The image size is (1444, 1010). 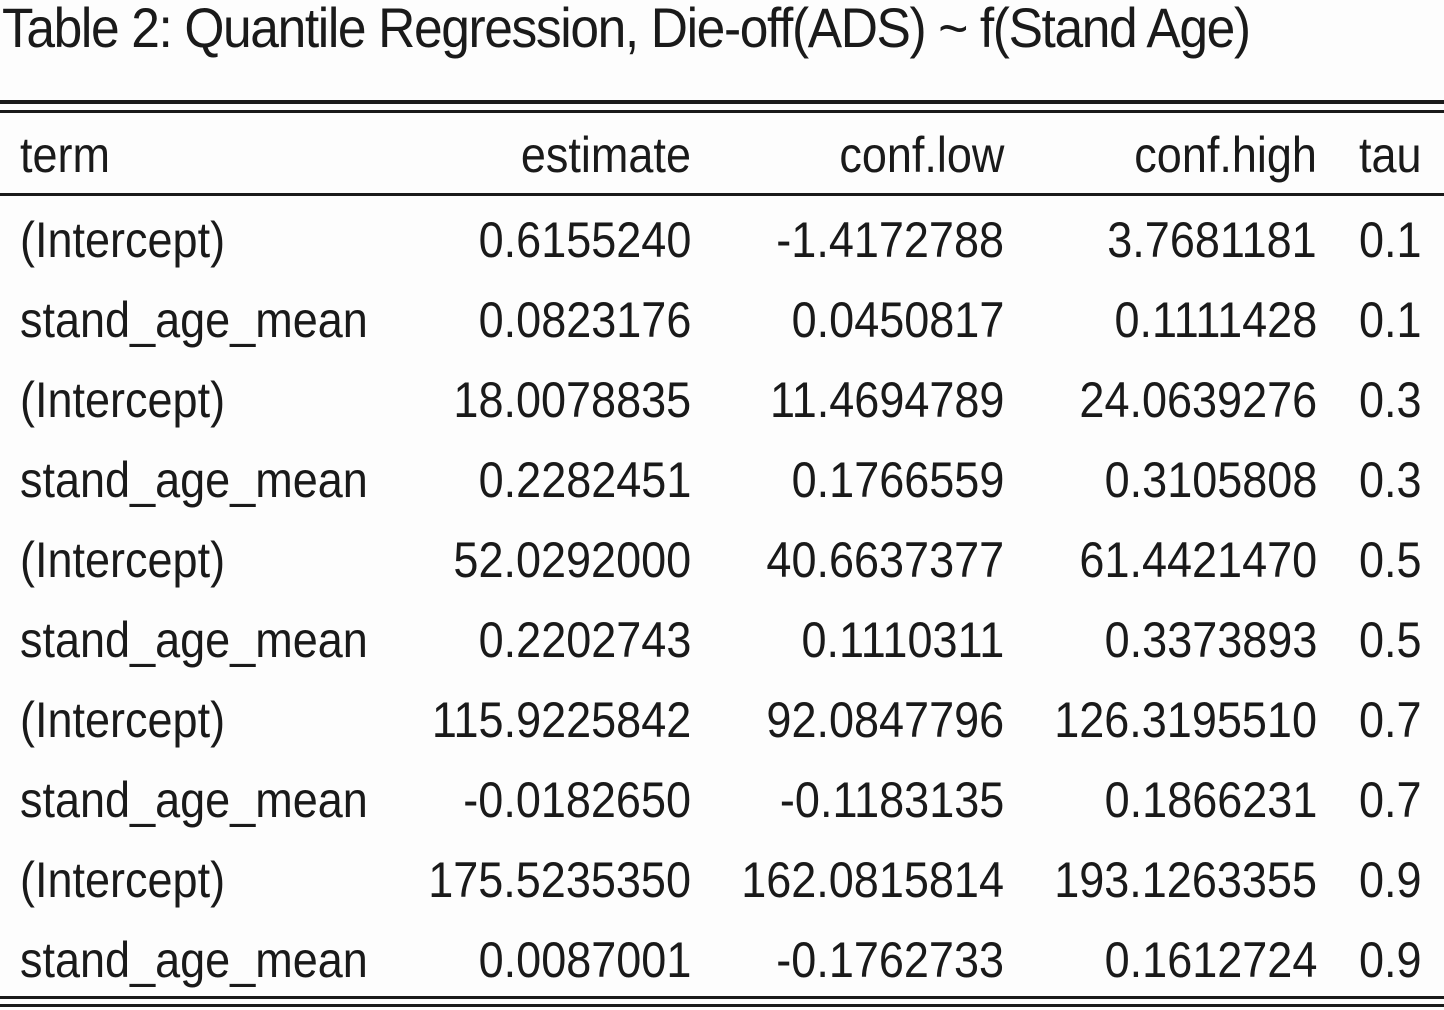 What do you see at coordinates (572, 400) in the screenshot?
I see `cell-estimate: 18.0078835` at bounding box center [572, 400].